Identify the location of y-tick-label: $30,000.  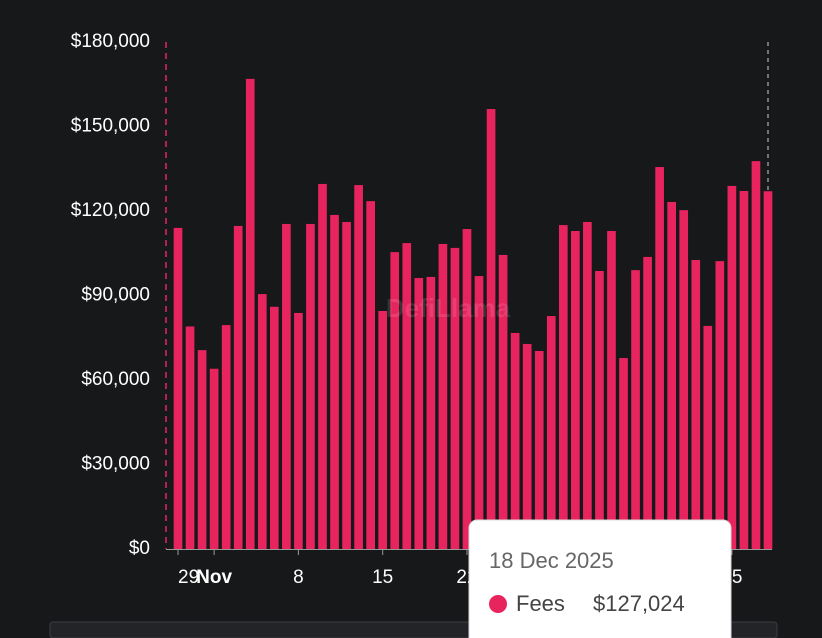
(115, 464).